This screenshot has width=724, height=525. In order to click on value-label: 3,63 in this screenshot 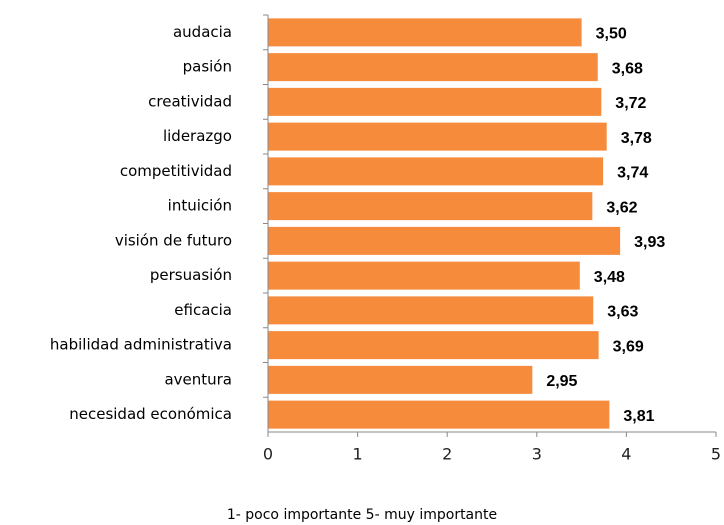, I will do `click(622, 312)`.